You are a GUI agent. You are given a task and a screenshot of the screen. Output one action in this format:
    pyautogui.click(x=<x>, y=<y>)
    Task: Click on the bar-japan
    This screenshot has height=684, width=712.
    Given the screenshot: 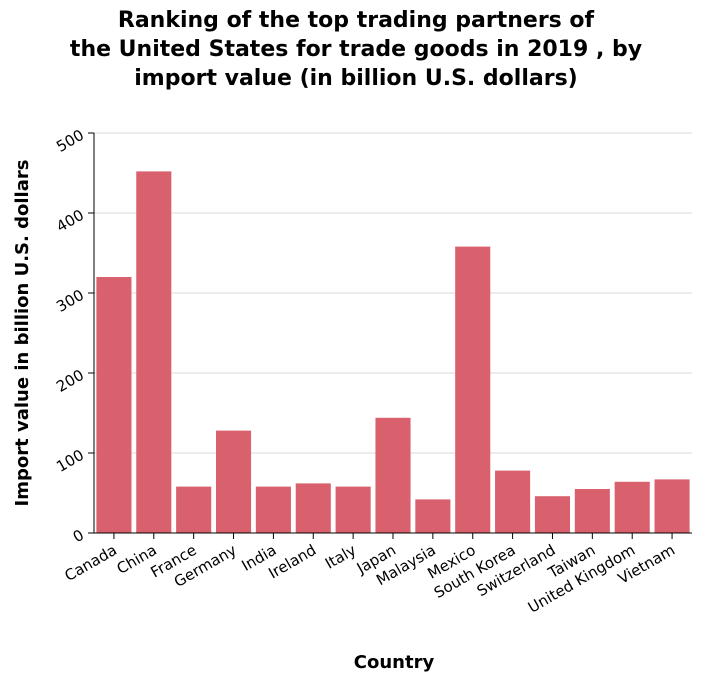 What is the action you would take?
    pyautogui.click(x=393, y=475)
    